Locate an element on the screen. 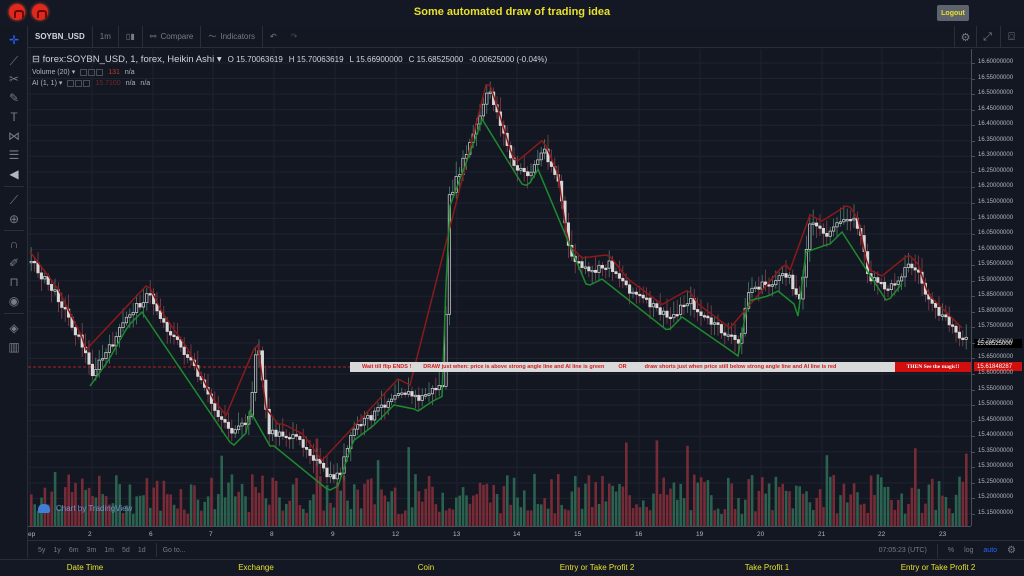 The width and height of the screenshot is (1024, 576). time-label: ep is located at coordinates (32, 534).